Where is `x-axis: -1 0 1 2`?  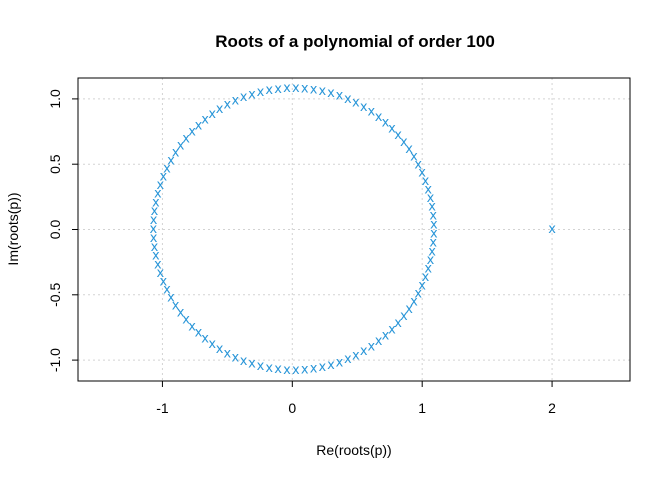
x-axis: -1 0 1 2 is located at coordinates (356, 398).